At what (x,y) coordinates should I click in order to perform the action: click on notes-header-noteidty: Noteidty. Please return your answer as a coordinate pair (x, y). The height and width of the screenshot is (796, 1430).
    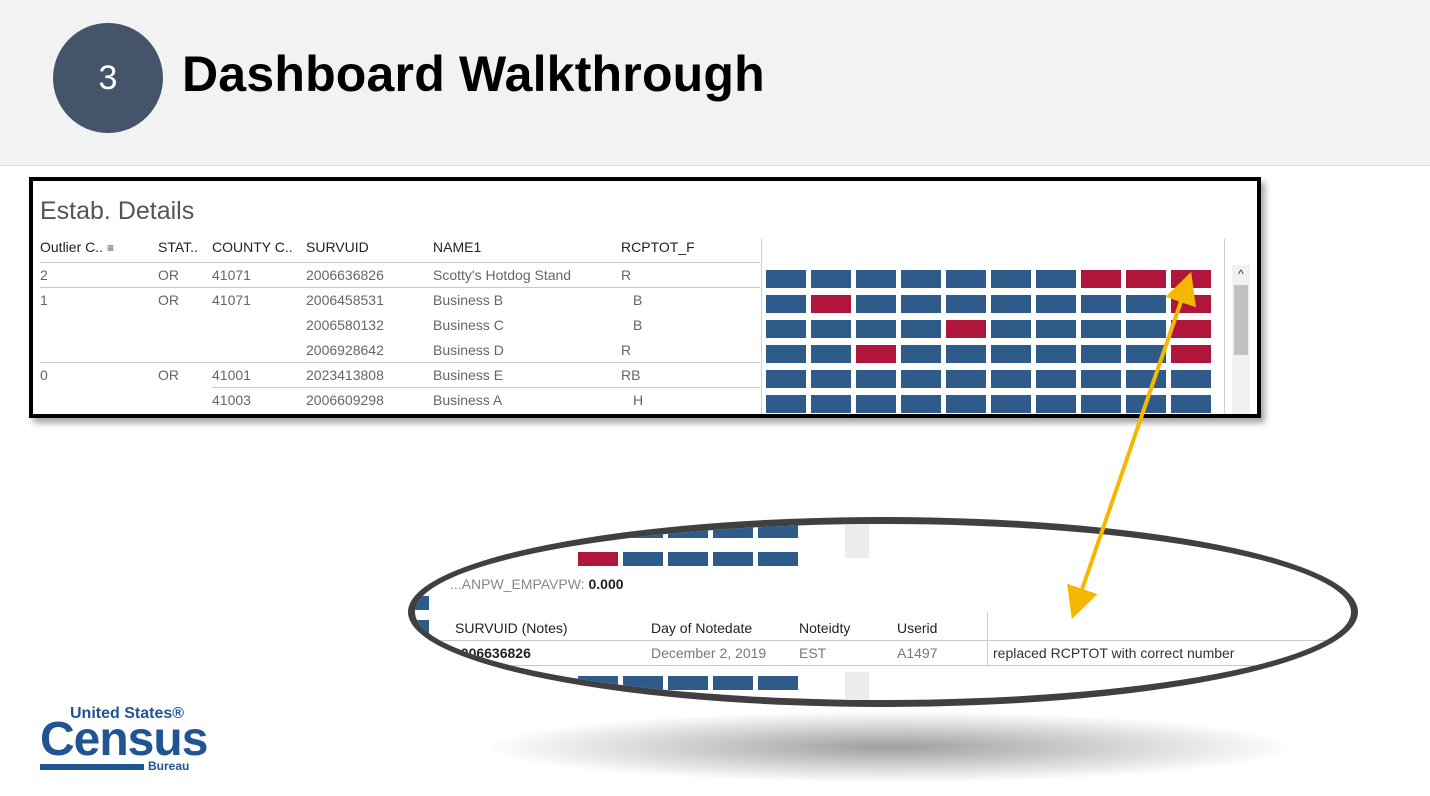
    Looking at the image, I should click on (825, 628).